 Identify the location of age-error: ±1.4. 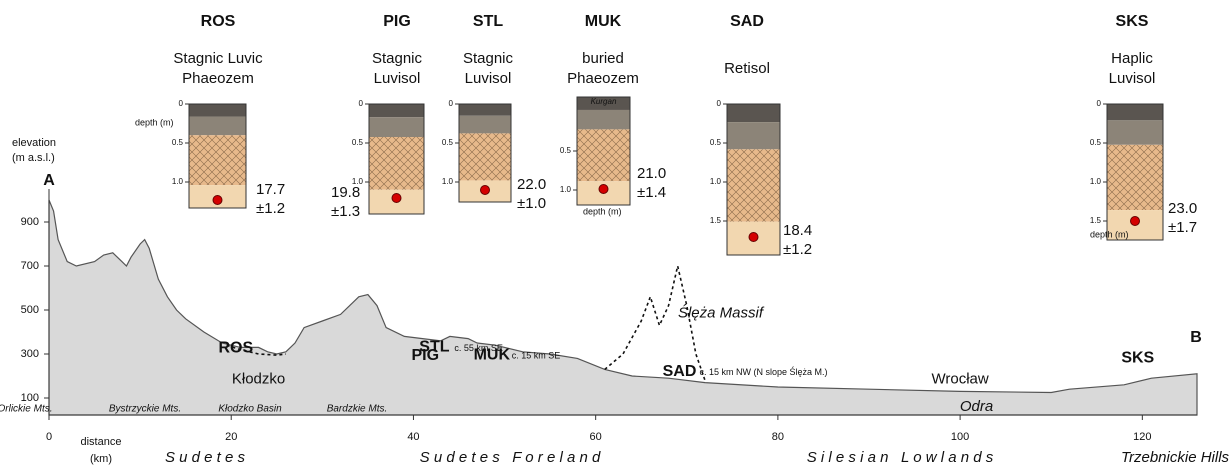
(651, 192).